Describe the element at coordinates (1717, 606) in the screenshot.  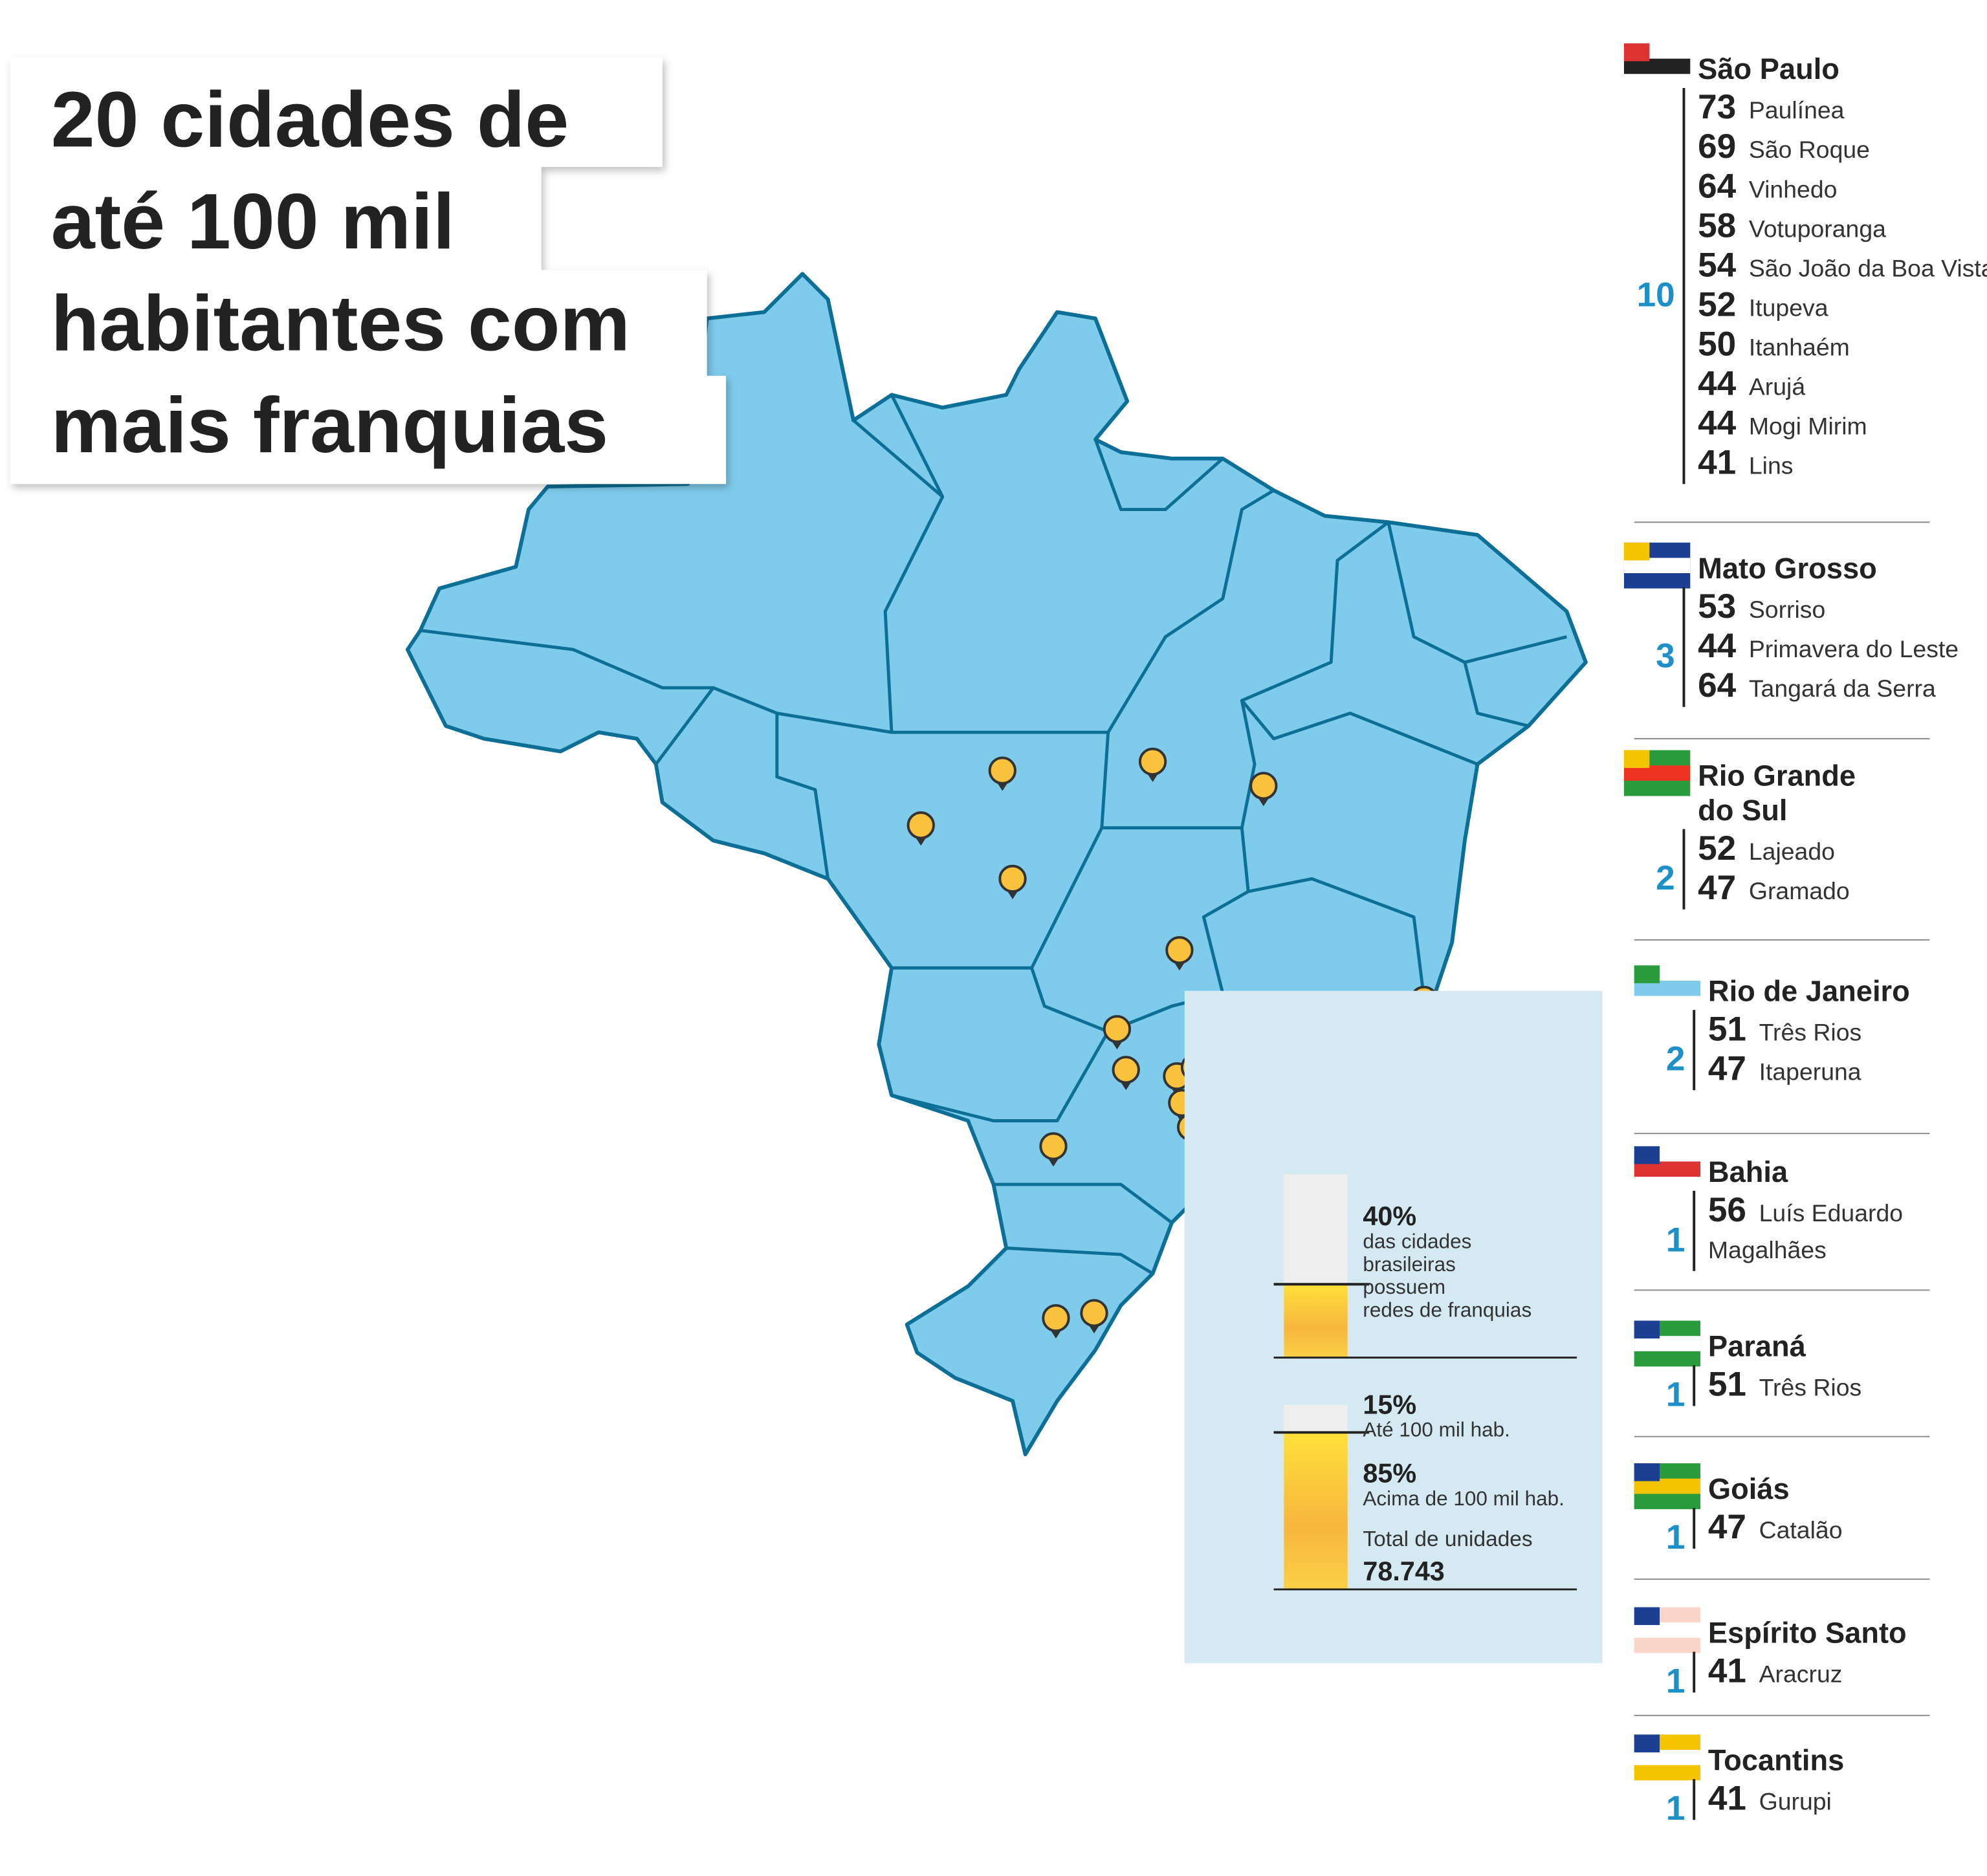
I see `city-count: 53` at that location.